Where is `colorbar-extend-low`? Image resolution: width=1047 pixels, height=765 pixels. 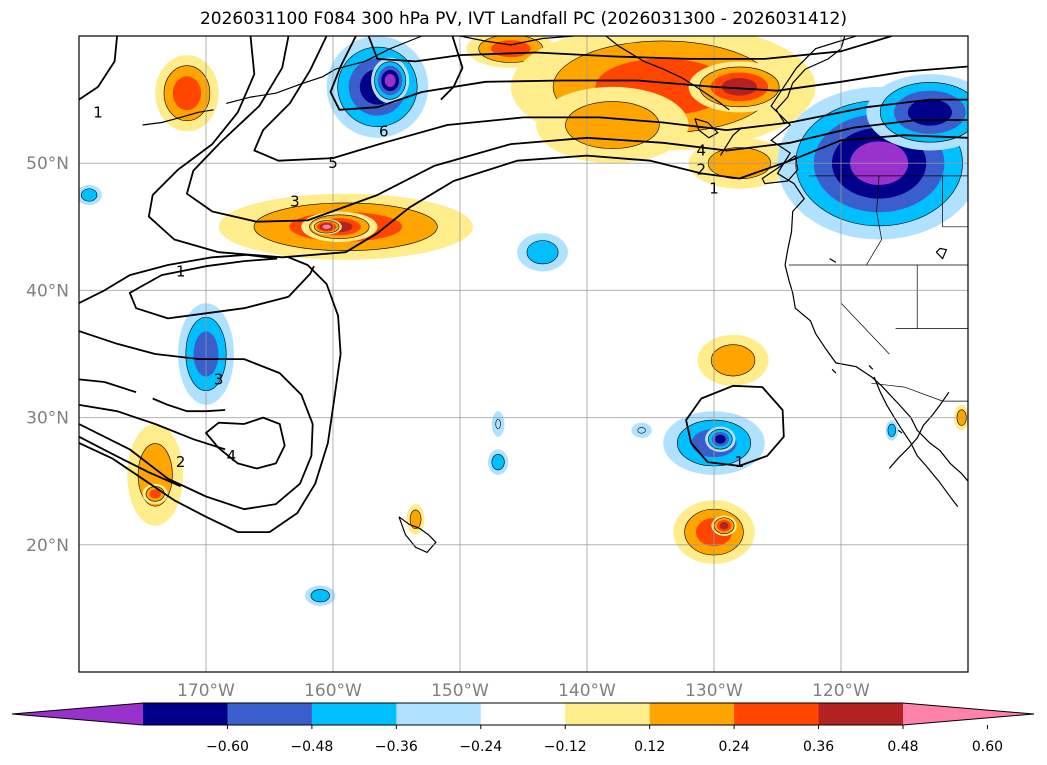
colorbar-extend-low is located at coordinates (77, 714).